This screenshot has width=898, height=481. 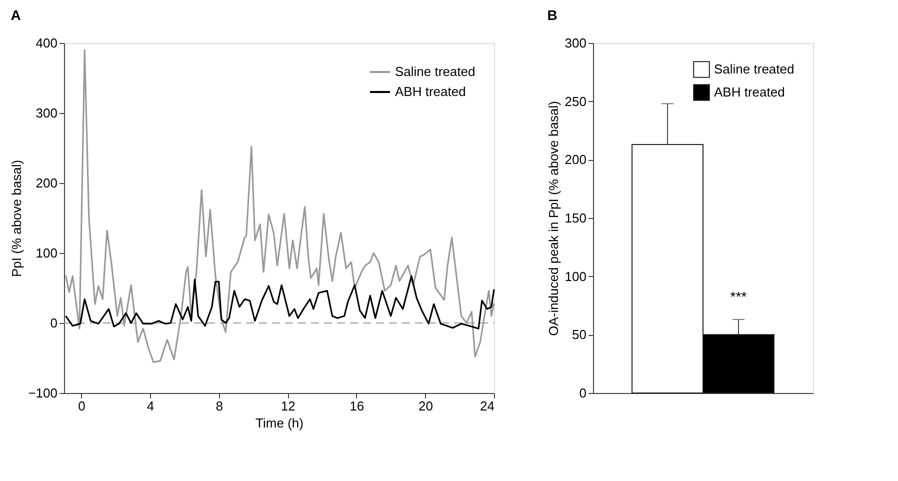 What do you see at coordinates (43, 393) in the screenshot?
I see `y-tick-label: −100` at bounding box center [43, 393].